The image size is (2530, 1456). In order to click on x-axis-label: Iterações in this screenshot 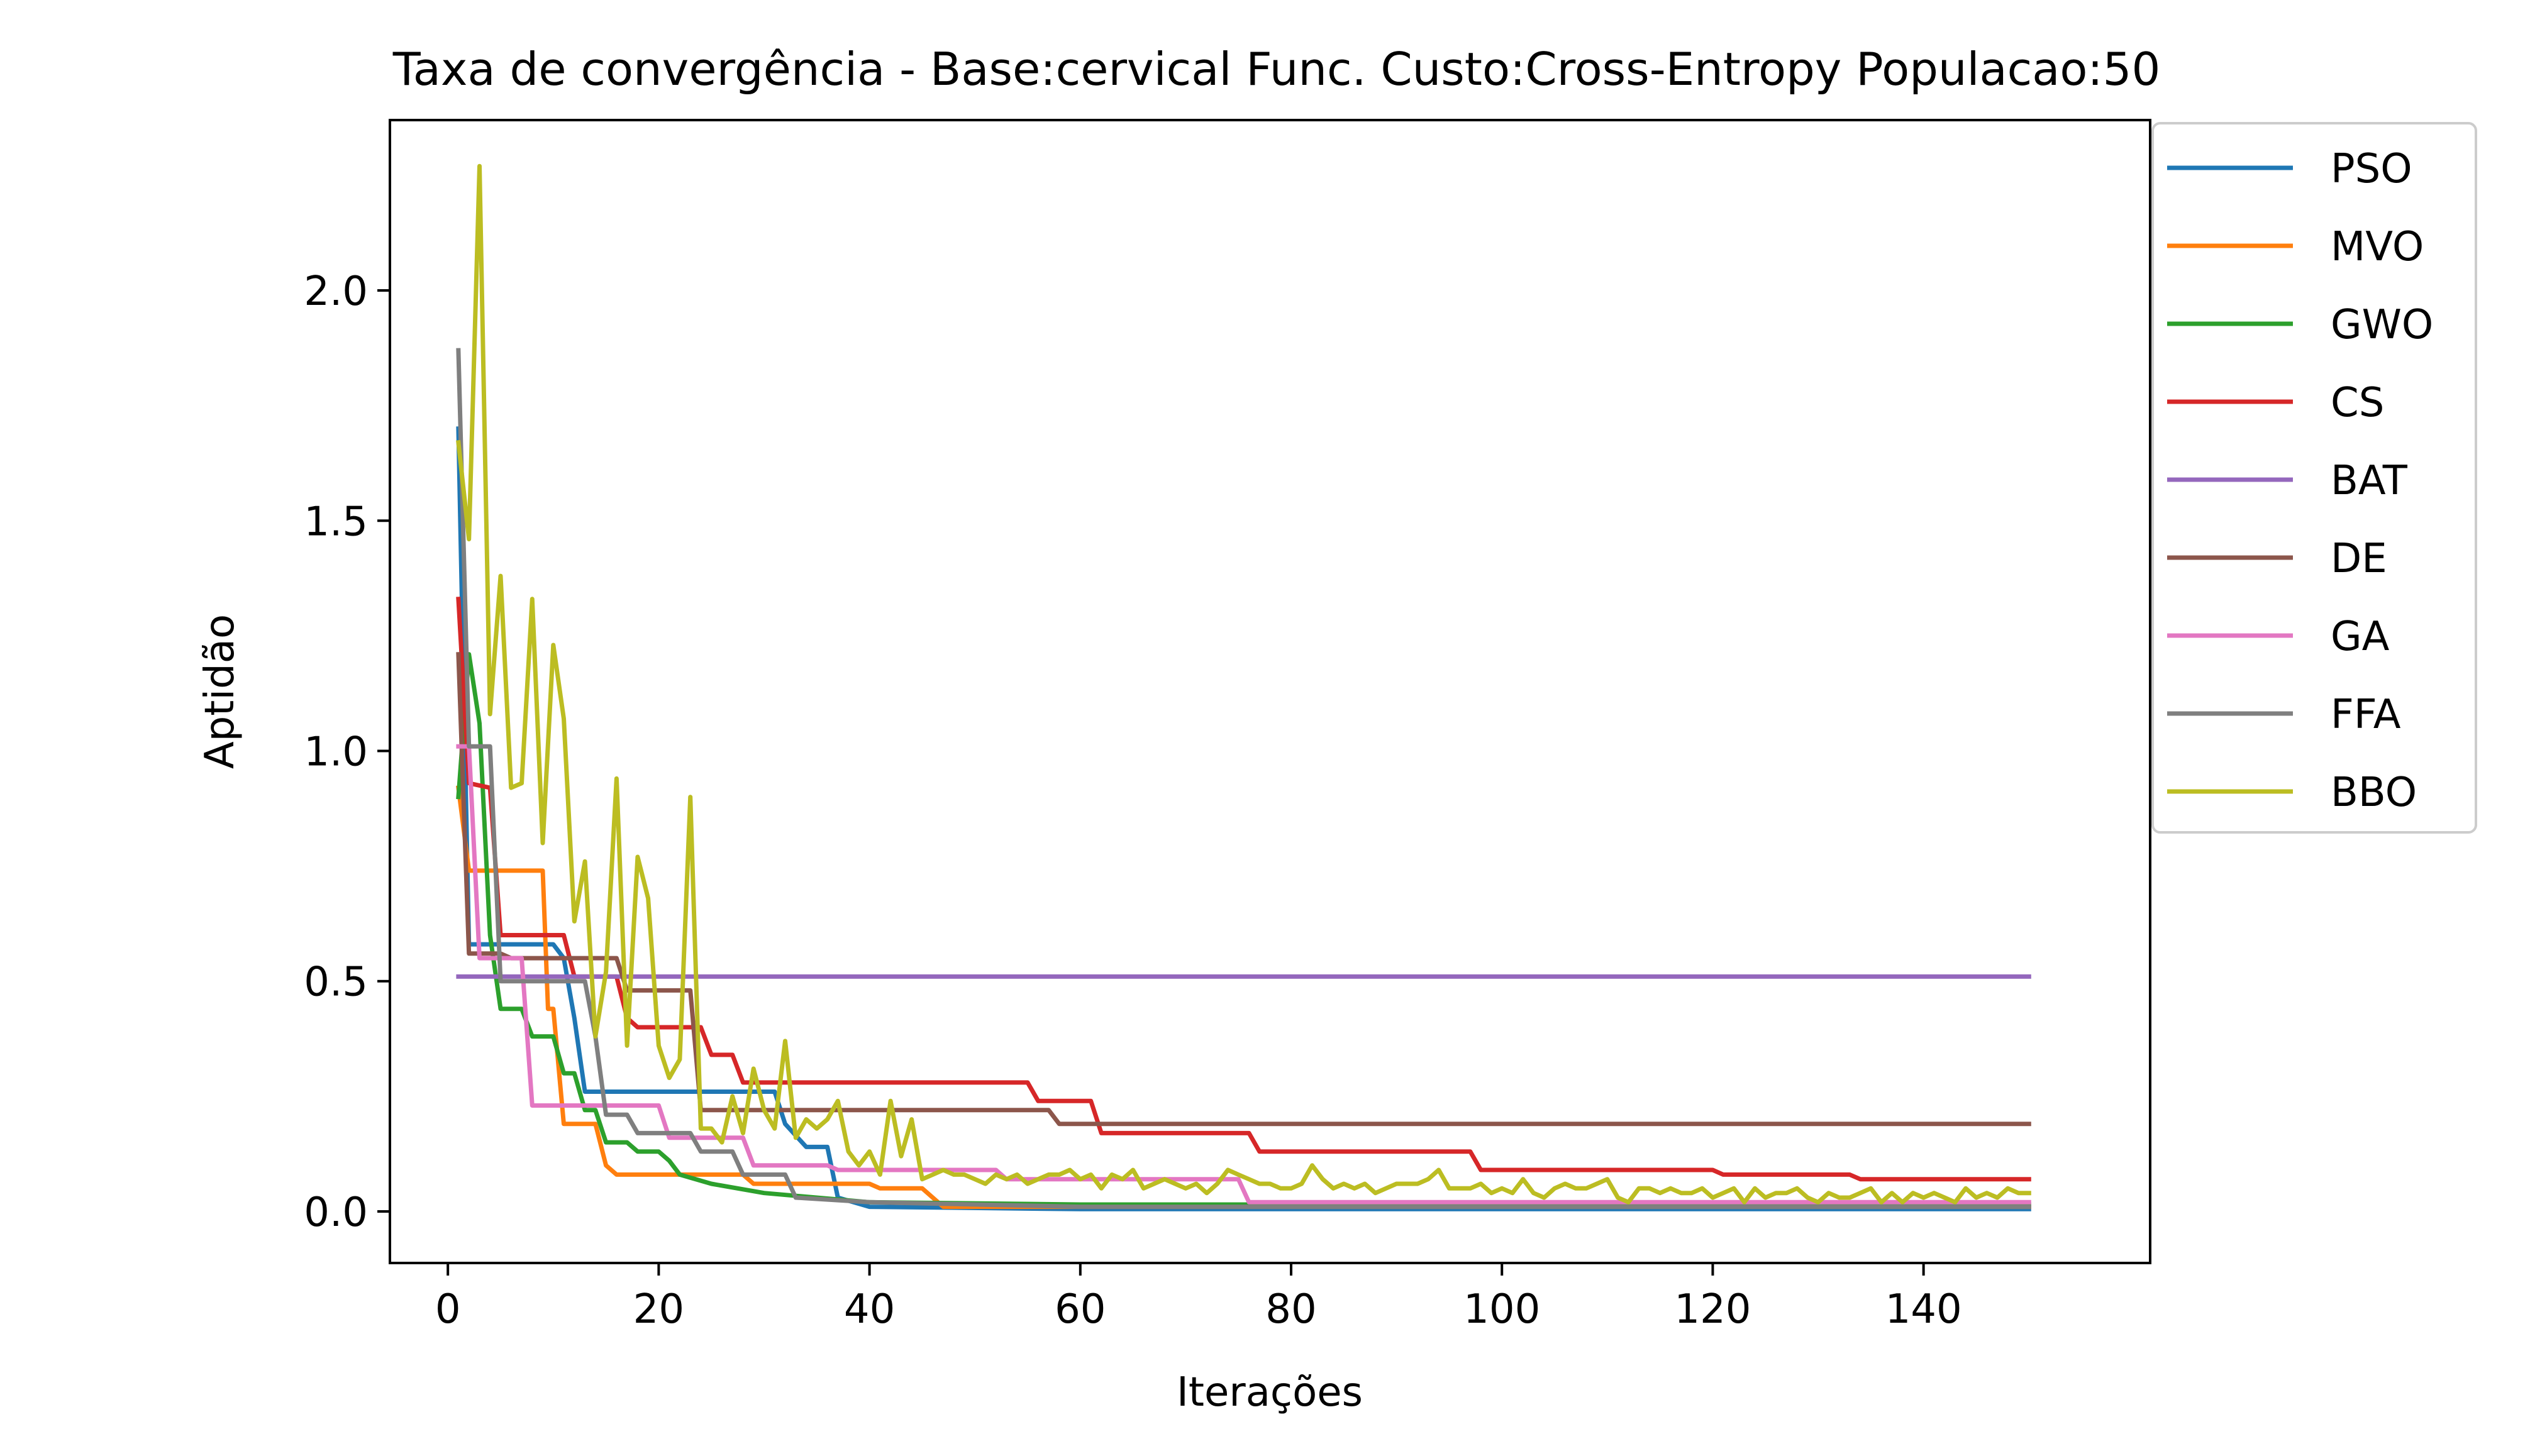, I will do `click(1270, 1392)`.